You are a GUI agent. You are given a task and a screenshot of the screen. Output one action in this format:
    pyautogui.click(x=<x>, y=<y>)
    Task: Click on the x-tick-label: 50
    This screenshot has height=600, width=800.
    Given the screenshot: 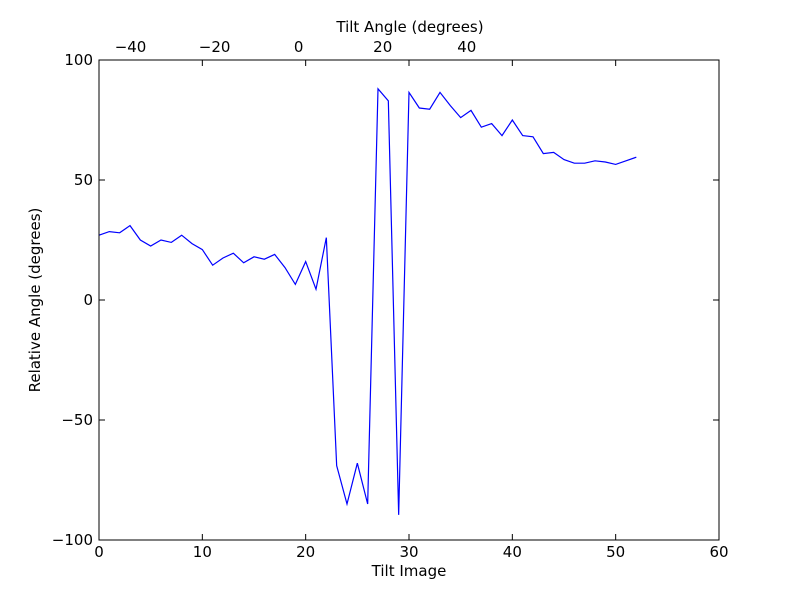 What is the action you would take?
    pyautogui.click(x=615, y=552)
    